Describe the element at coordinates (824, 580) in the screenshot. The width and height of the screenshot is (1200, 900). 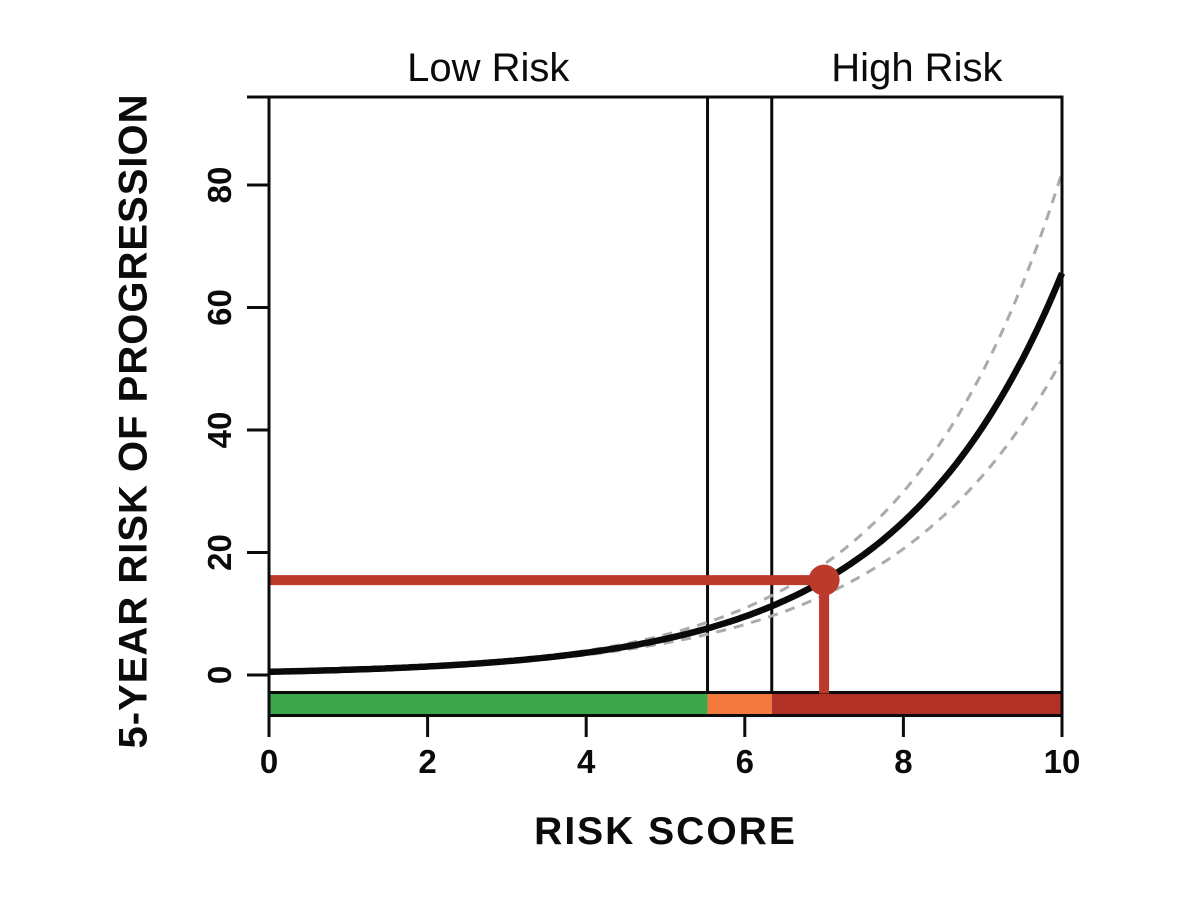
I see `marker-dot` at that location.